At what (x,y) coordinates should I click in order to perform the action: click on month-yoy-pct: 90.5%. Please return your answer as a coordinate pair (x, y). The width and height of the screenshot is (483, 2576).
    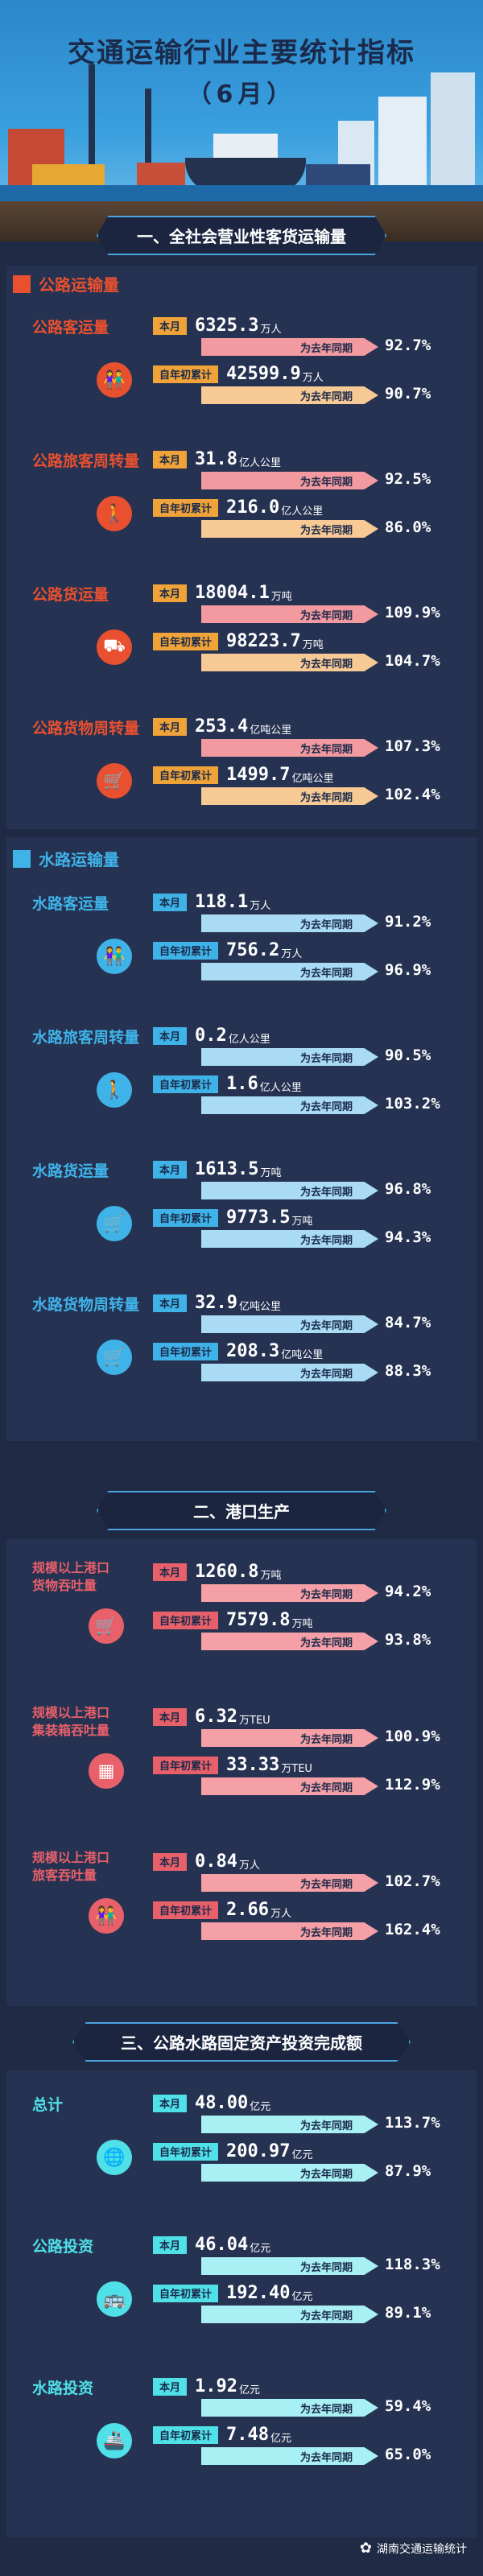
    Looking at the image, I should click on (408, 1055).